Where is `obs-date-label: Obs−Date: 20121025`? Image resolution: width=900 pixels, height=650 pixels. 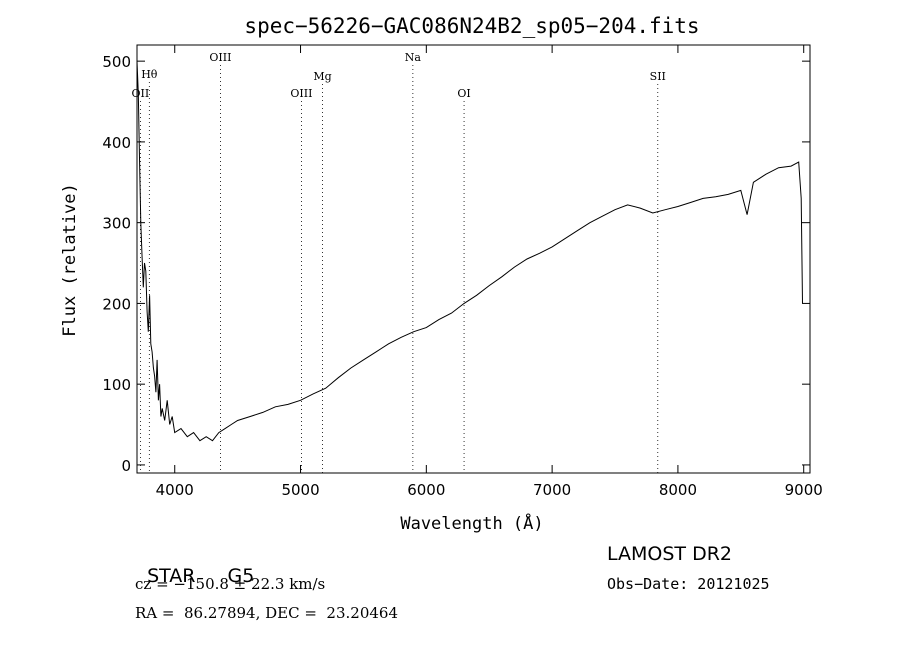
obs-date-label: Obs−Date: 20121025 is located at coordinates (688, 584).